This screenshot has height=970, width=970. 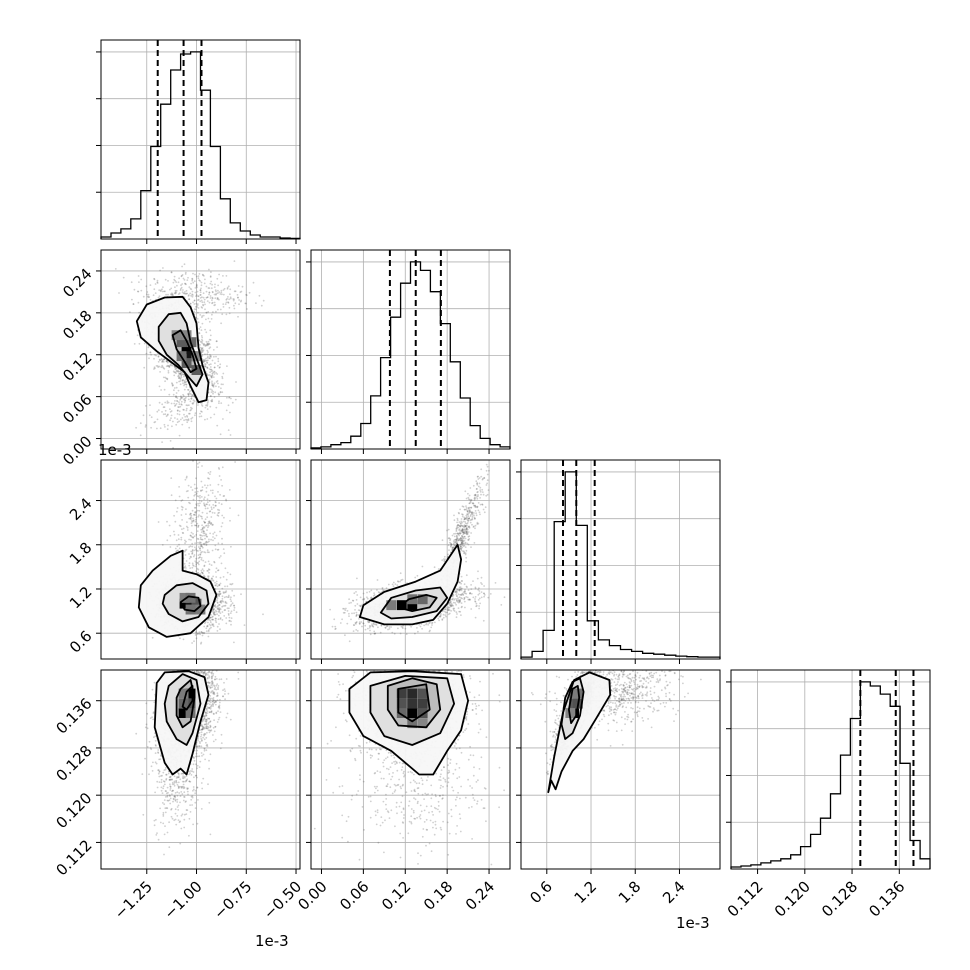 What do you see at coordinates (200, 349) in the screenshot?
I see `panel-frame` at bounding box center [200, 349].